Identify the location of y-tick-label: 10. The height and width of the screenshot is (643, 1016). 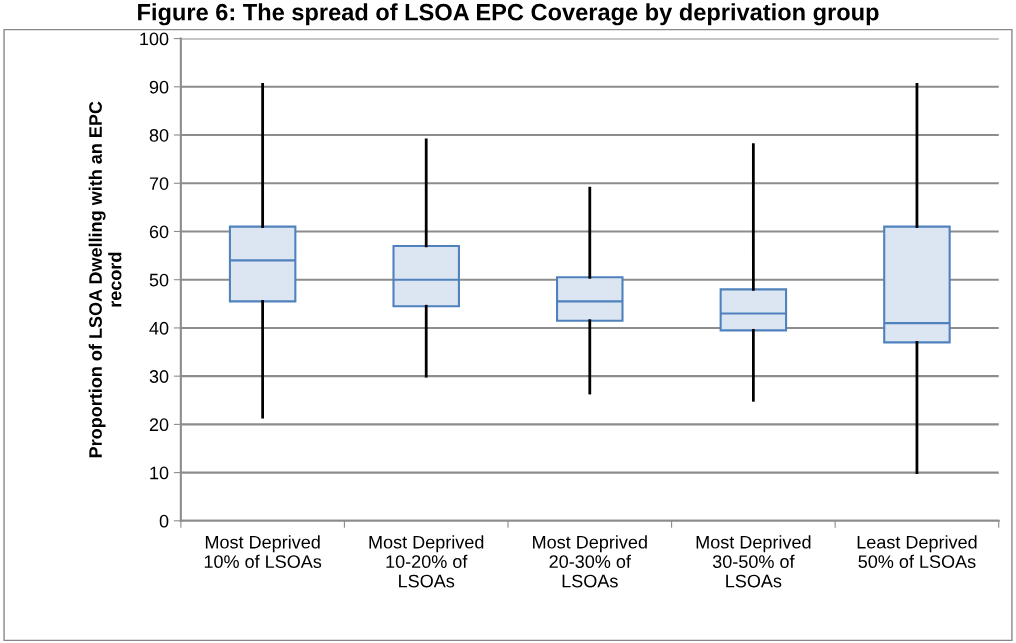
(159, 473).